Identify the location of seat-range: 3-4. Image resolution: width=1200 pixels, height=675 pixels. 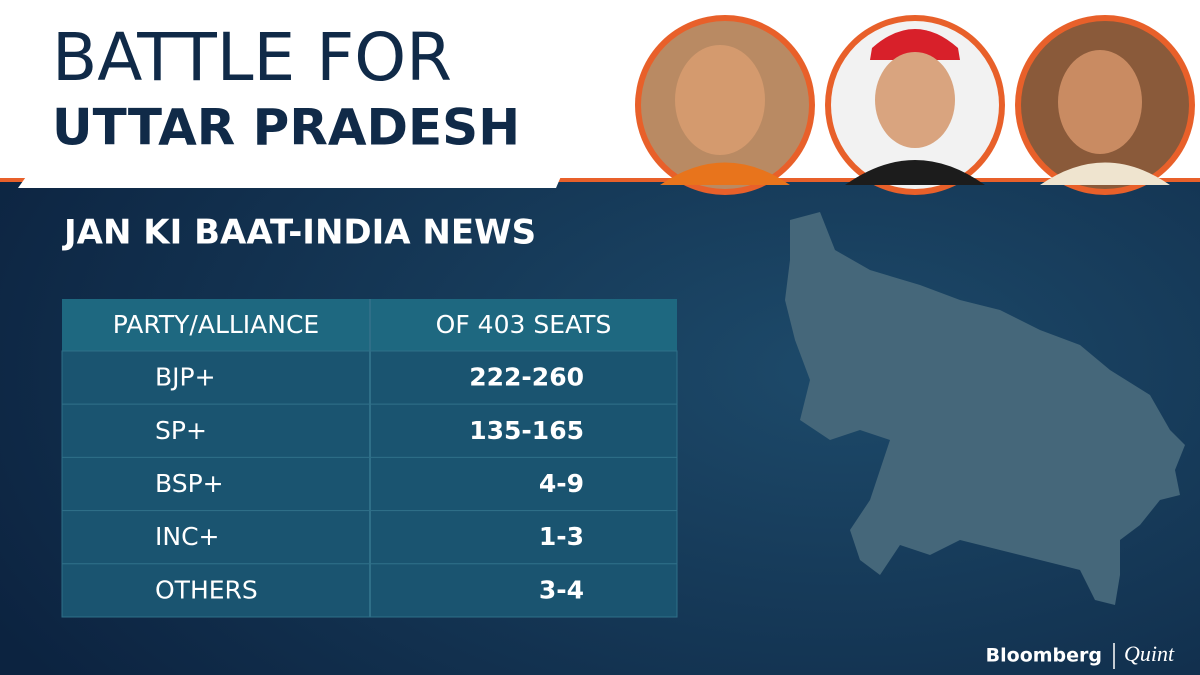
(561, 589).